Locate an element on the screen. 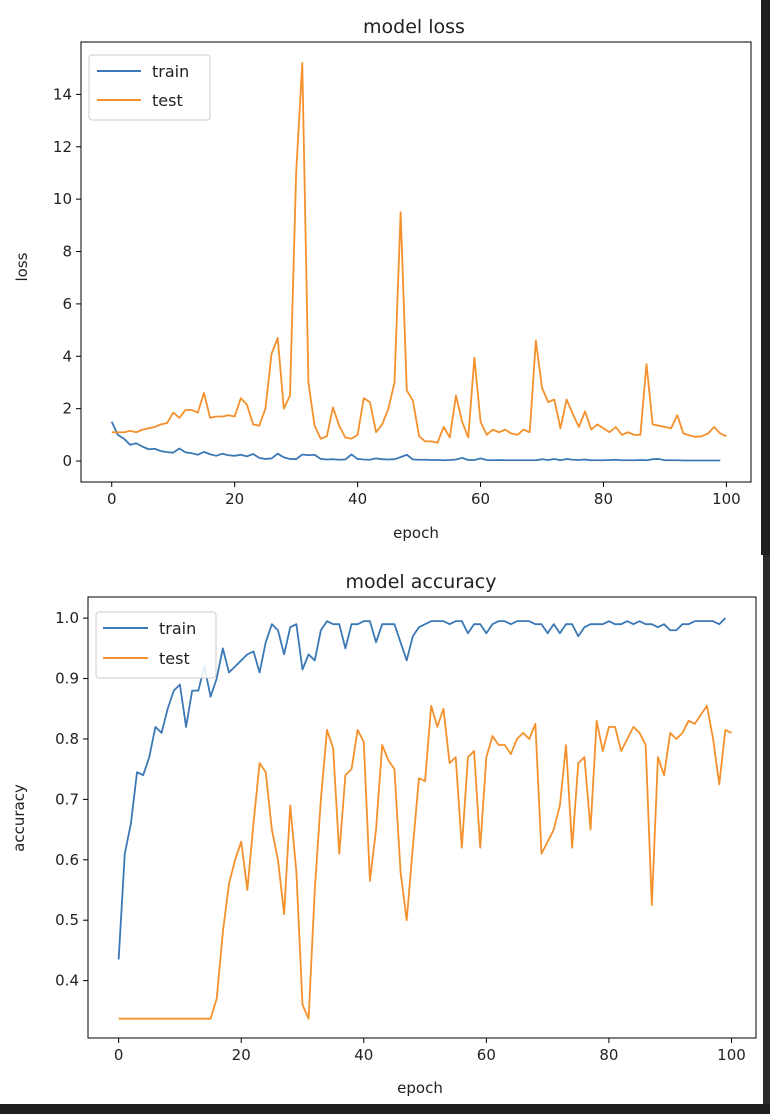 Image resolution: width=770 pixels, height=1114 pixels. y-tick-label: 0 is located at coordinates (67, 461).